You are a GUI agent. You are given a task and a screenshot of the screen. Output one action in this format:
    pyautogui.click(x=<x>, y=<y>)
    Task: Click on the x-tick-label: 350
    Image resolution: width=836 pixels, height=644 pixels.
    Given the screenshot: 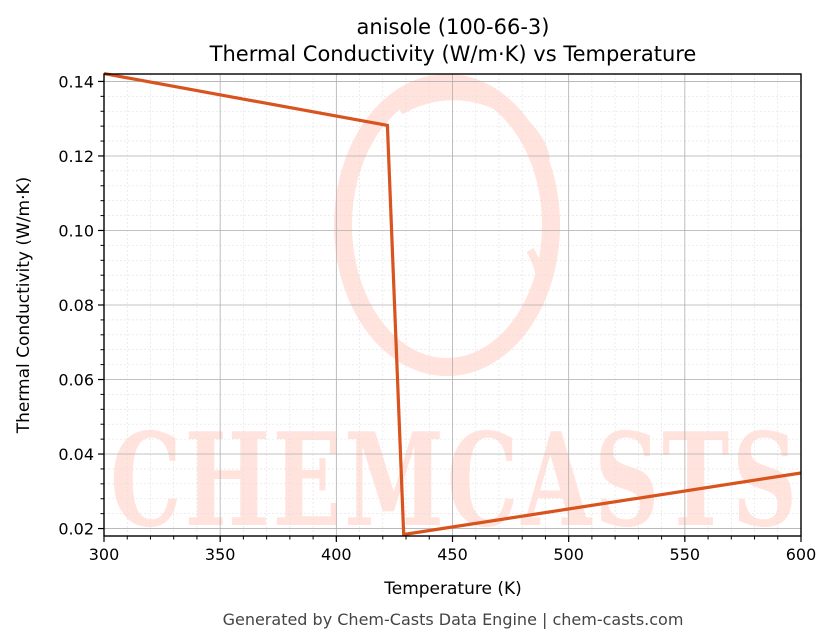 What is the action you would take?
    pyautogui.click(x=220, y=554)
    